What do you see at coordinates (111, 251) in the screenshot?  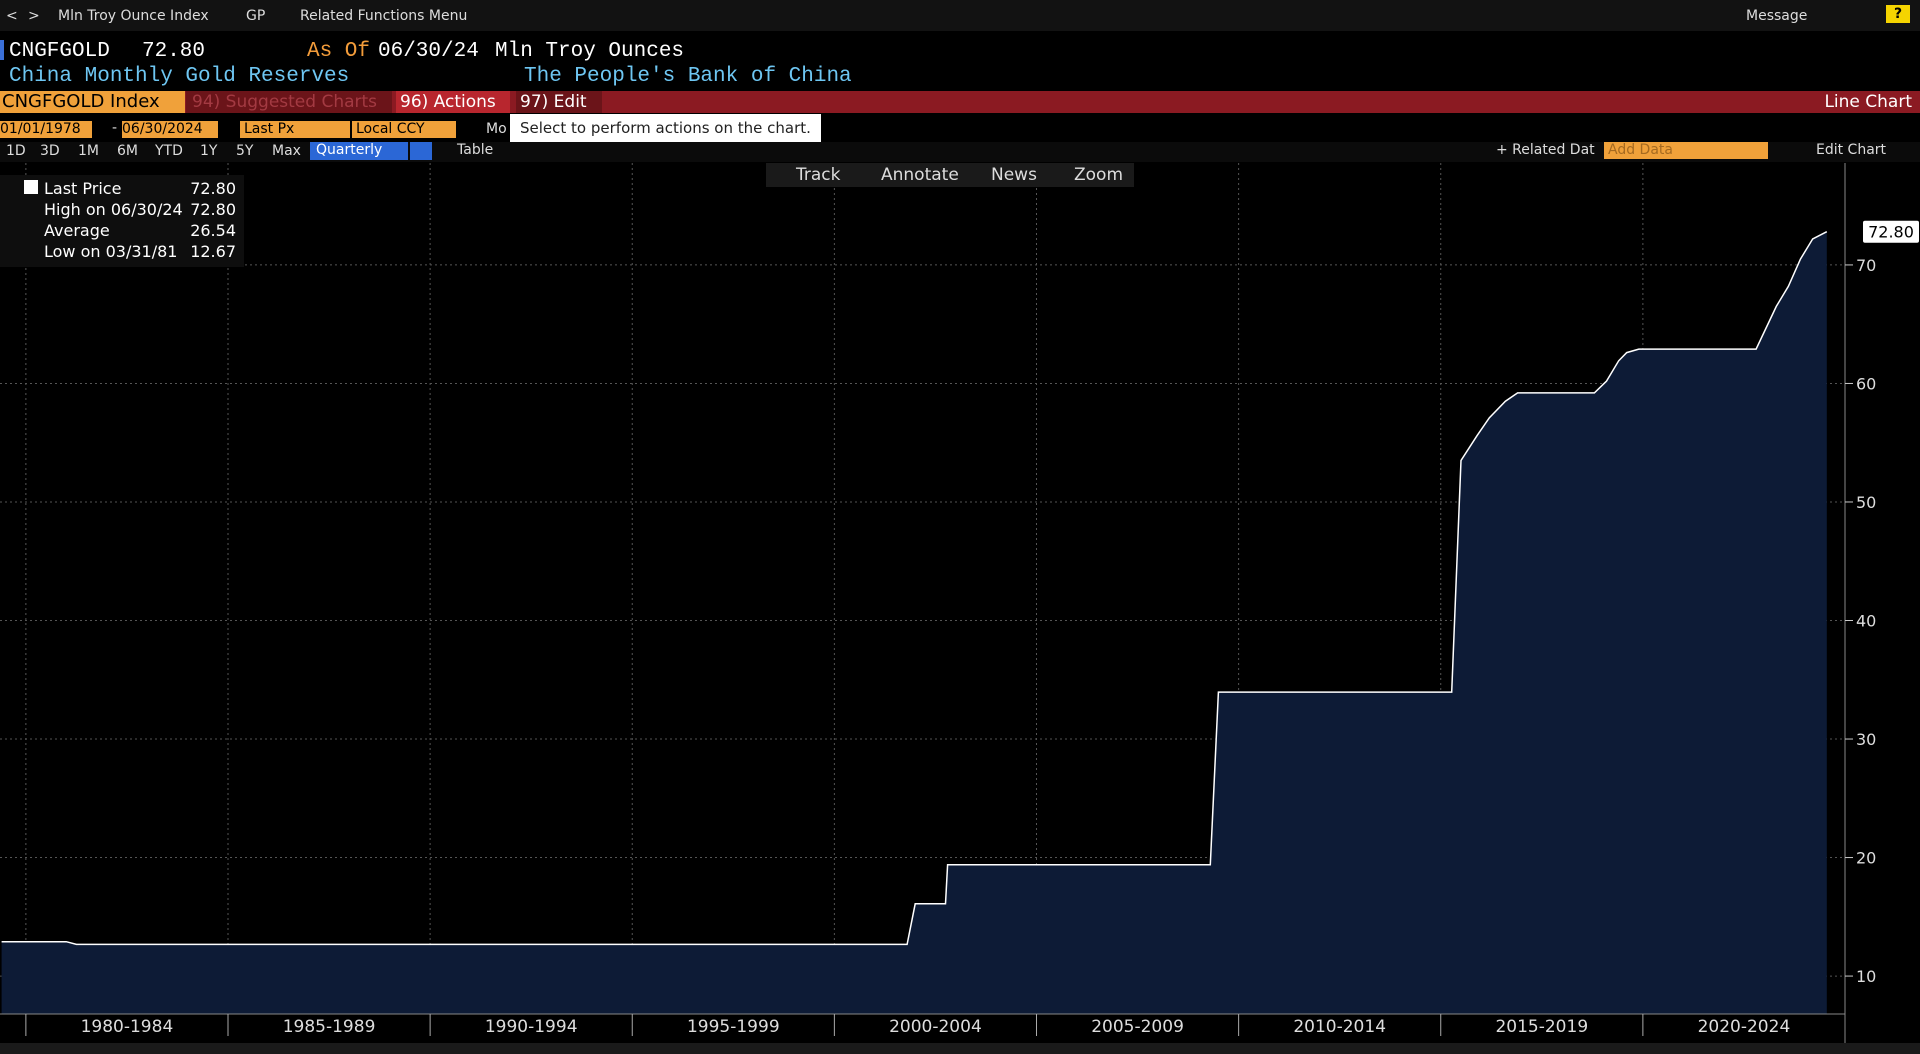 I see `legend-label: Low on 03/31/81` at bounding box center [111, 251].